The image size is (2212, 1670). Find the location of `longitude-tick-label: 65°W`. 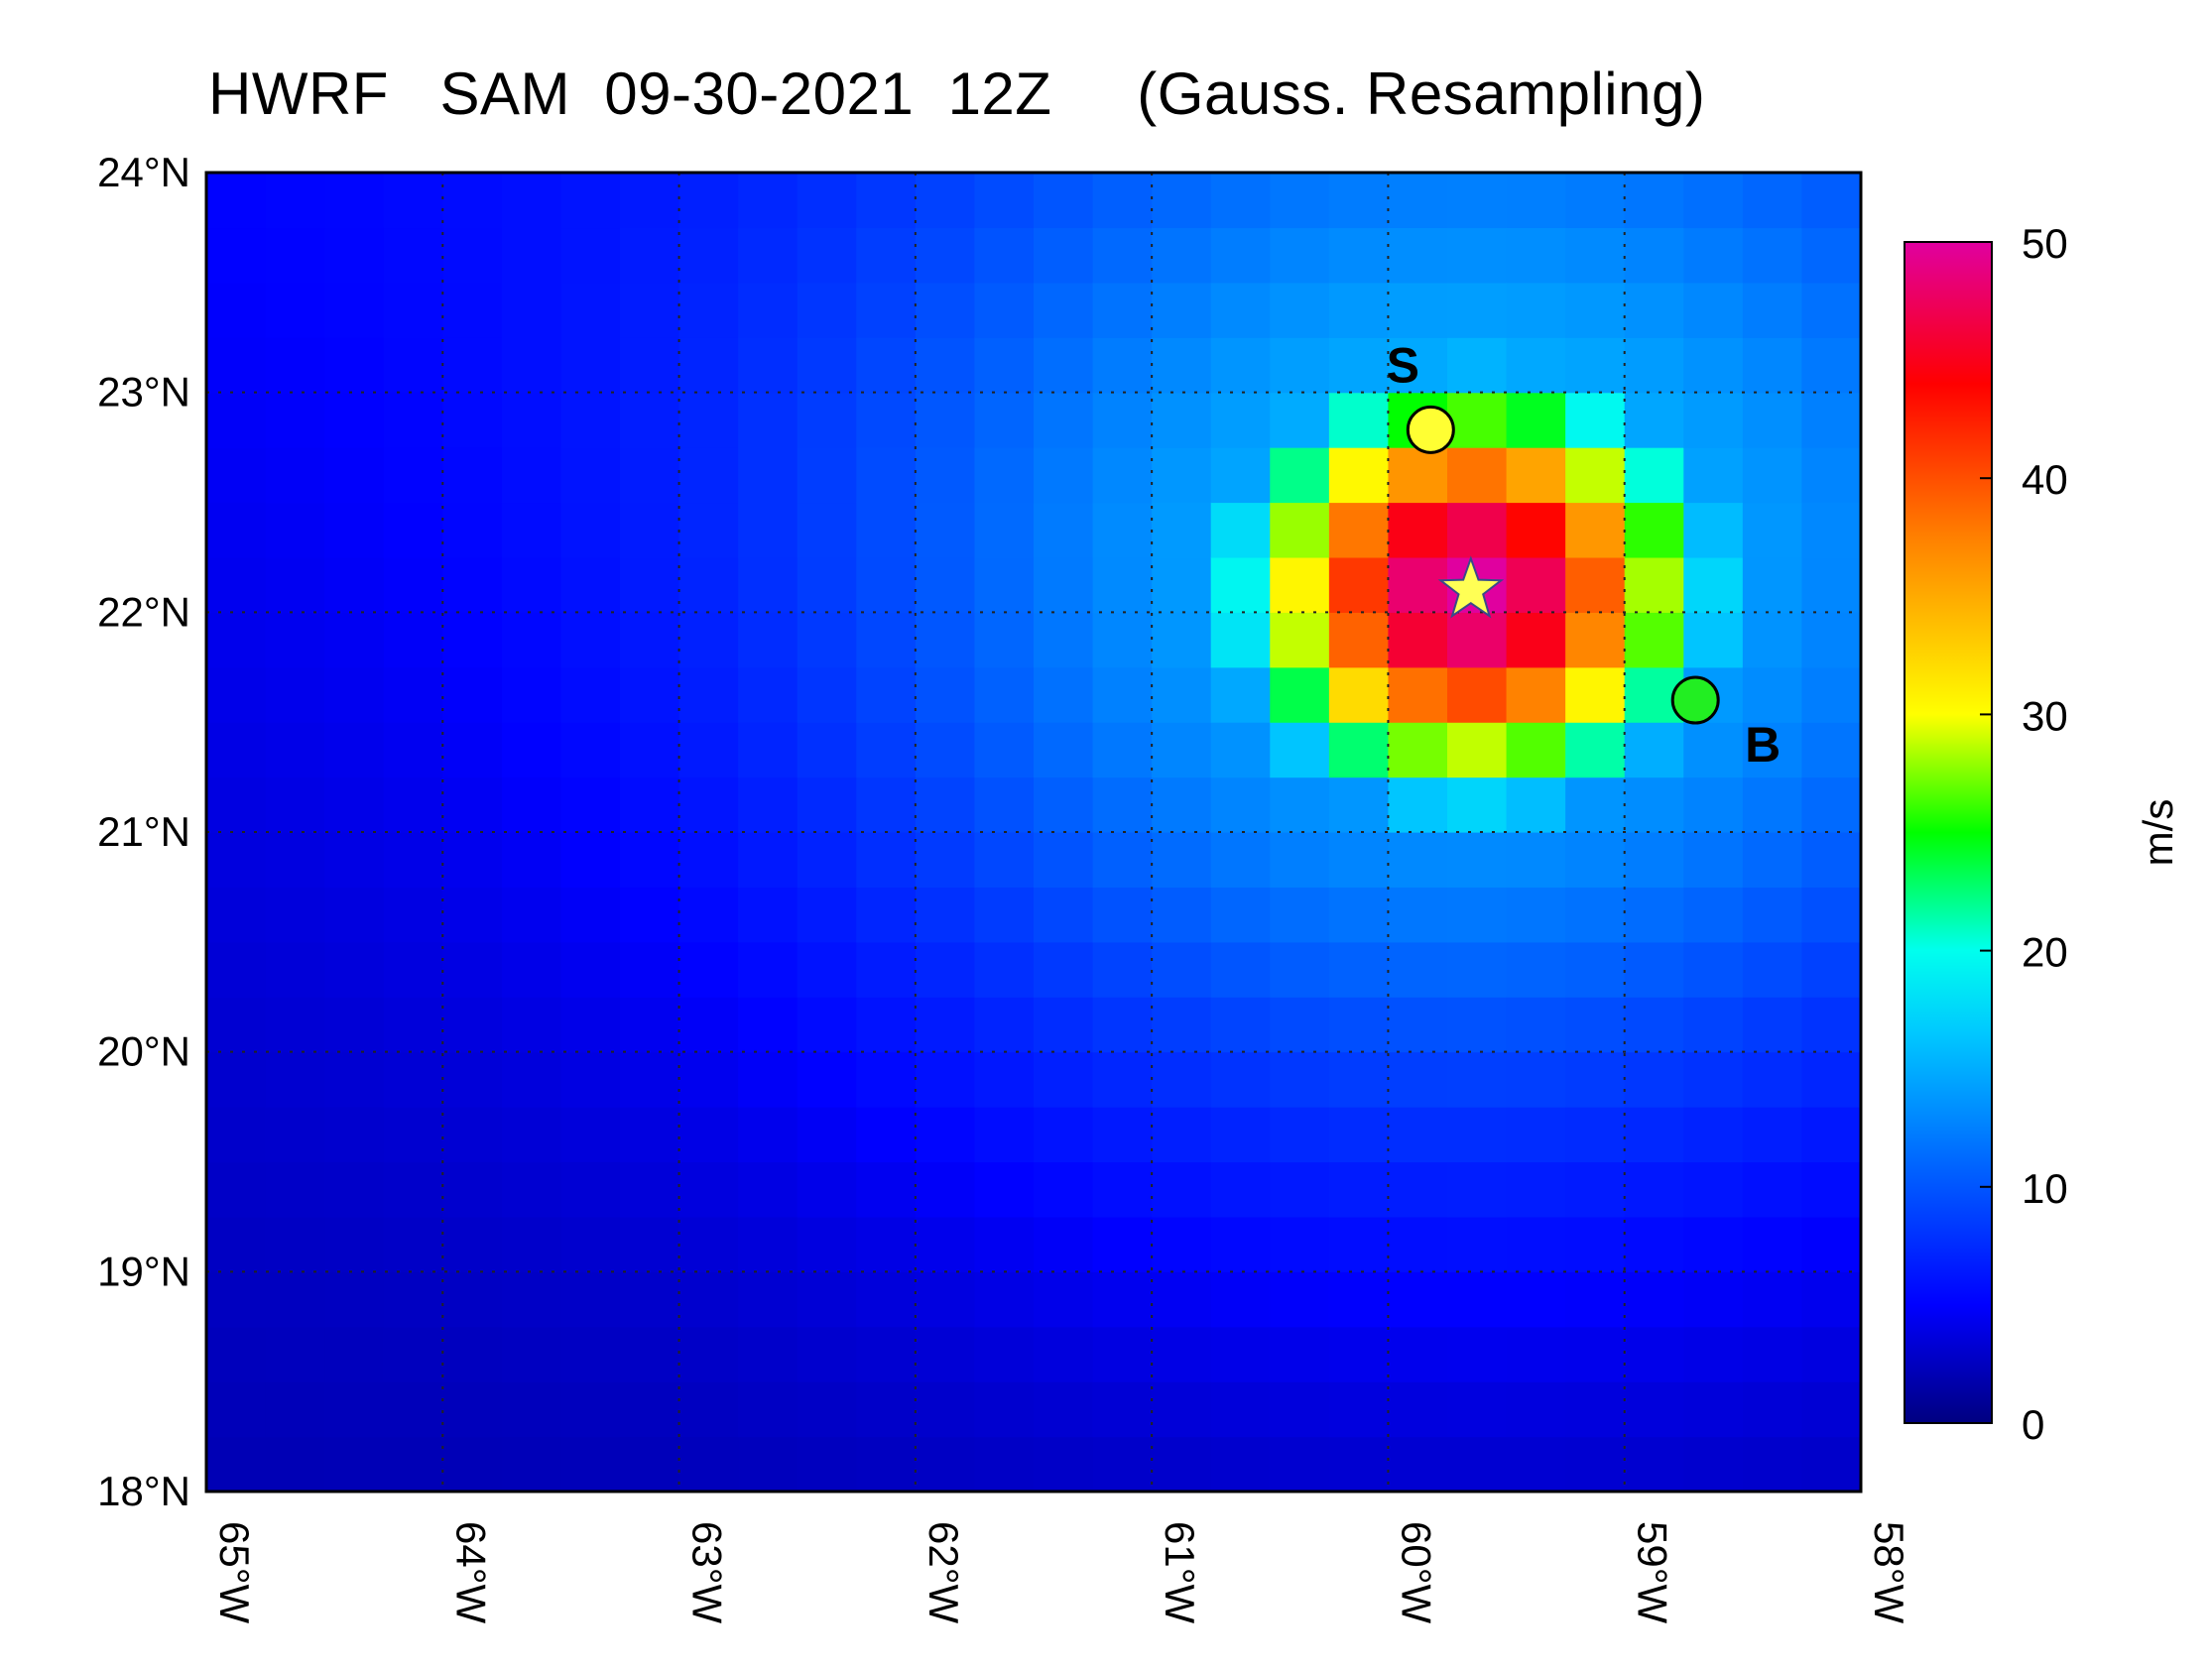

longitude-tick-label: 65°W is located at coordinates (234, 1572).